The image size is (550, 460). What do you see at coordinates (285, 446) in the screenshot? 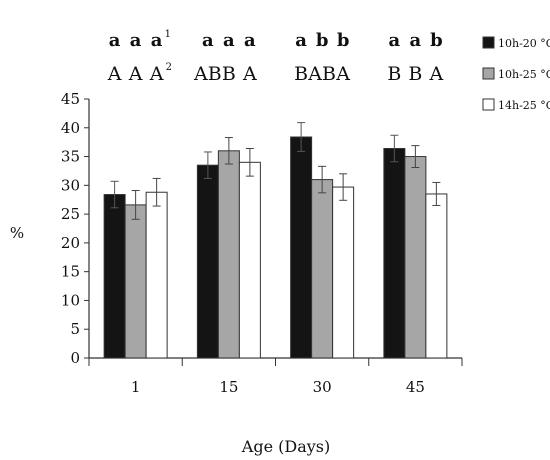
I see `x-axis-label: Age (Days)` at bounding box center [285, 446].